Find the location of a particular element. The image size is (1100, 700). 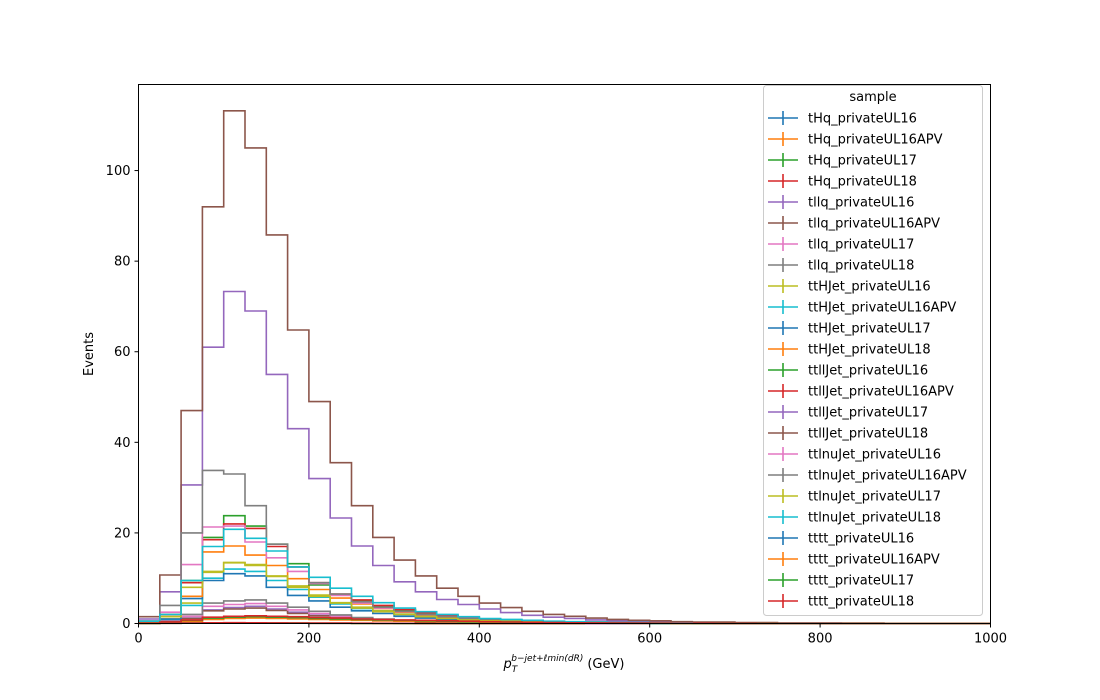

legend-item: tttt_privateUL18 is located at coordinates (841, 602).